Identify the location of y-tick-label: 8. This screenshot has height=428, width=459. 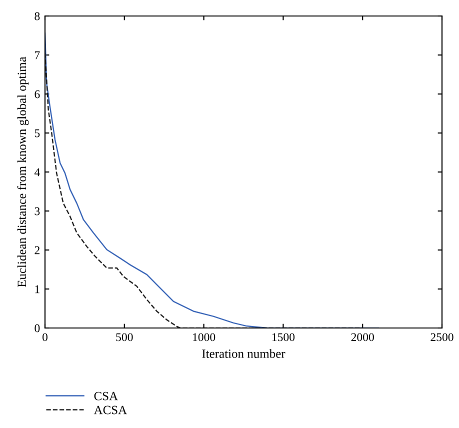
(37, 16).